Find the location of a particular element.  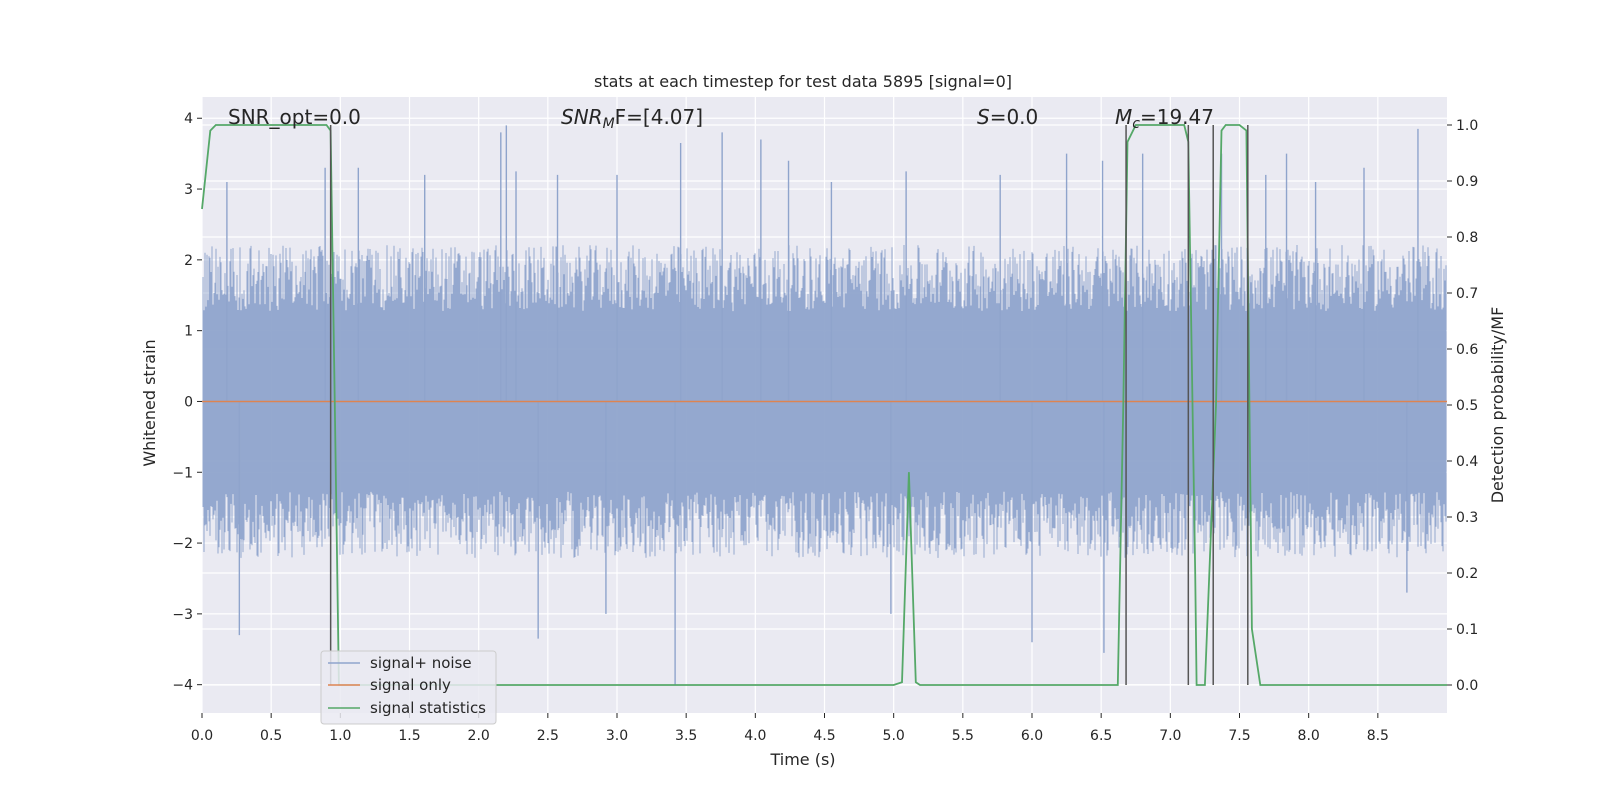

x-tick-label: 7.5 is located at coordinates (1239, 736).